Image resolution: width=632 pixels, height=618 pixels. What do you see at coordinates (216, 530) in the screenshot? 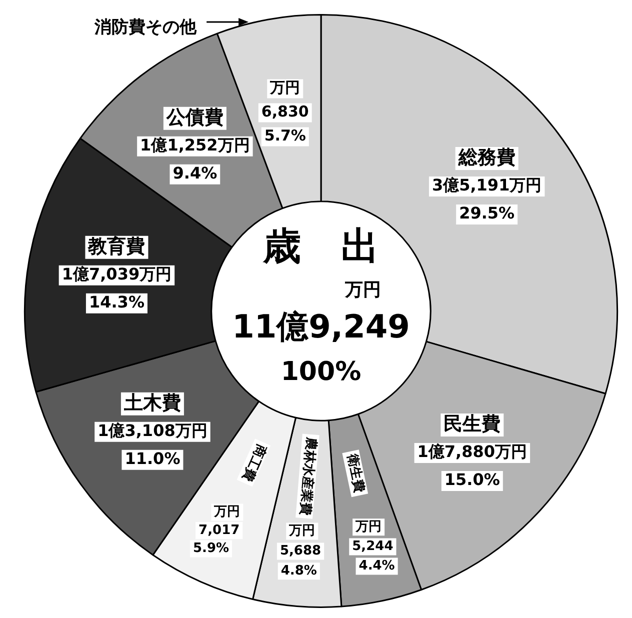
I see `data-label: 万円 7,017 5.9%` at bounding box center [216, 530].